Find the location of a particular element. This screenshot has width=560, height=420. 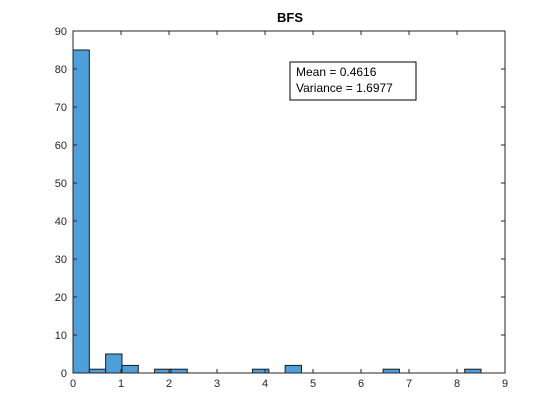

y-tick-label-2: 20 is located at coordinates (61, 298).